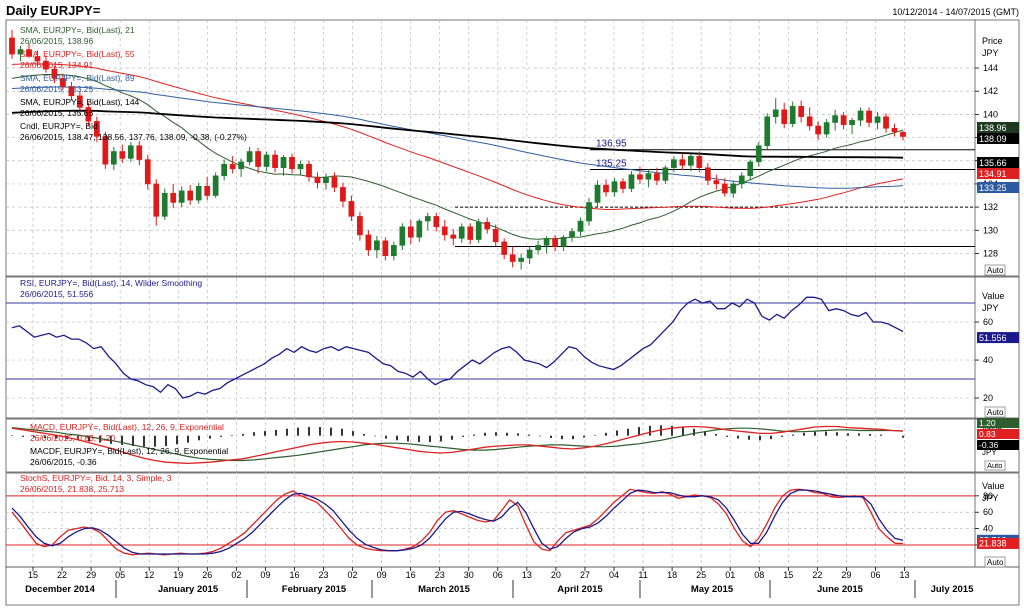  Describe the element at coordinates (788, 575) in the screenshot. I see `day-tick-label: 15` at that location.